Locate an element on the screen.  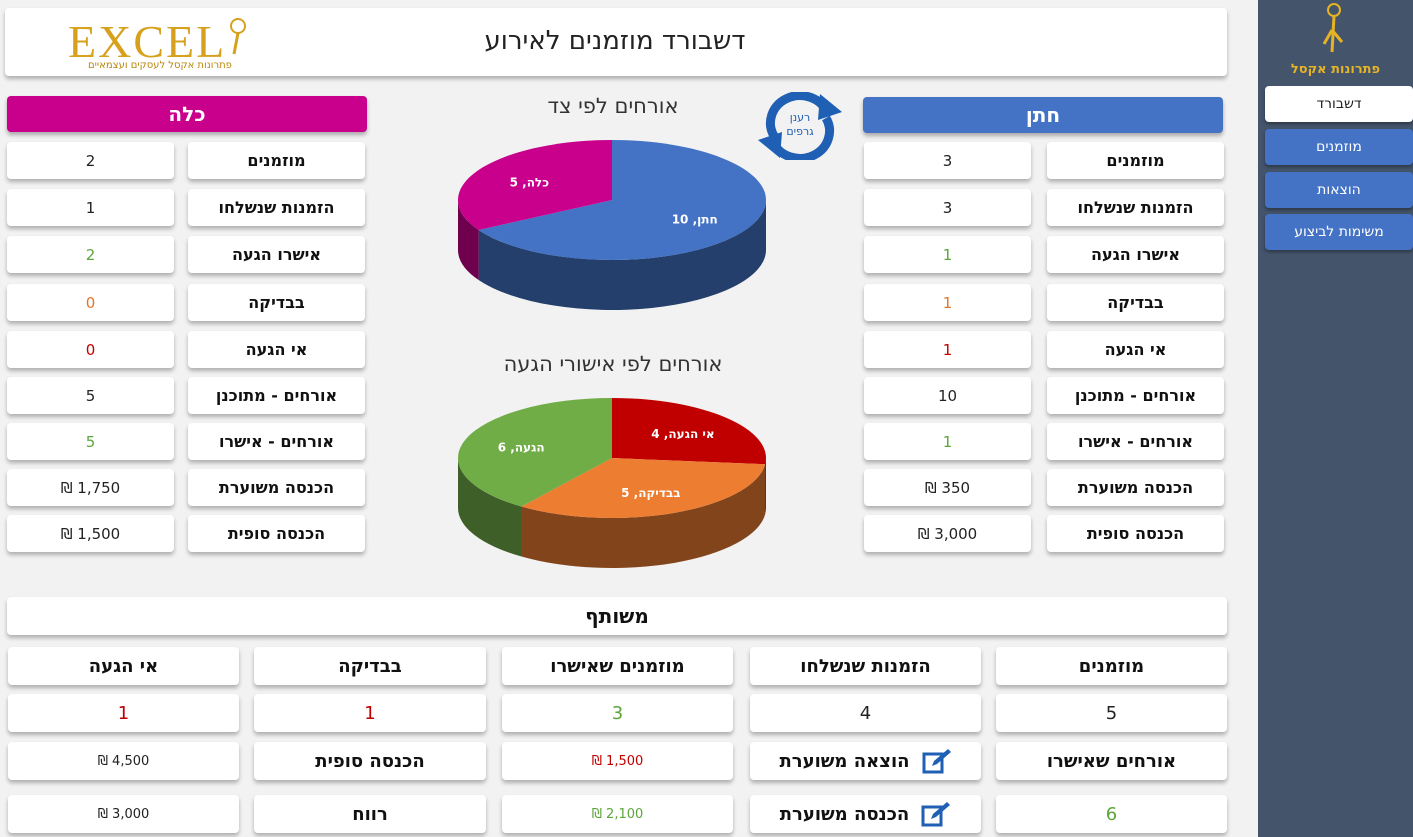
shared-col-header: אי הגעה is located at coordinates (123, 666).